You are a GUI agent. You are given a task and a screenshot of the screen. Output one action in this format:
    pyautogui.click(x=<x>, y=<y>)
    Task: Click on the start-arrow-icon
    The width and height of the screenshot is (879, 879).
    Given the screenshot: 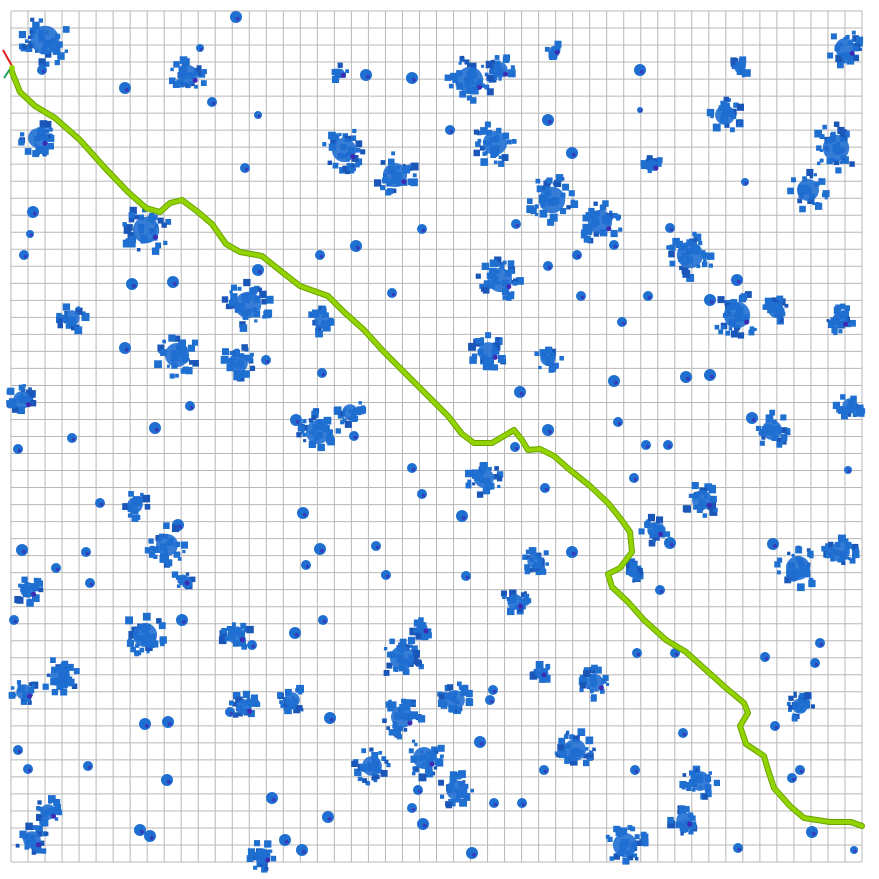 What is the action you would take?
    pyautogui.click(x=8, y=64)
    